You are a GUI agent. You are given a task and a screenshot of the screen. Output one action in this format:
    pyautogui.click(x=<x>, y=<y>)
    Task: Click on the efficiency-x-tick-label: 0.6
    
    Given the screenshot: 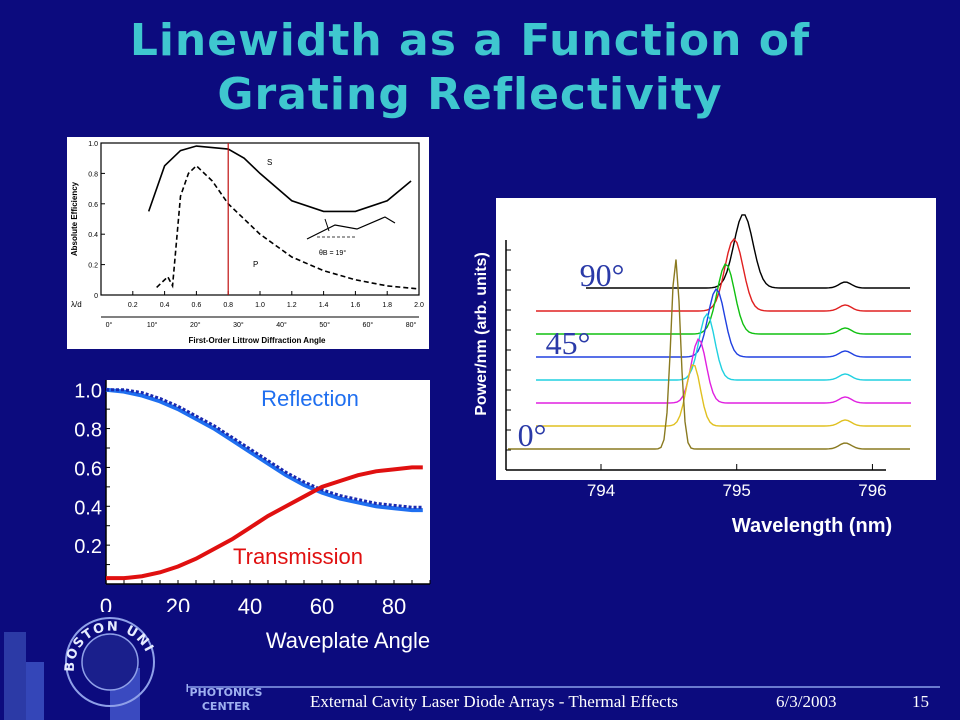 What is the action you would take?
    pyautogui.click(x=197, y=305)
    